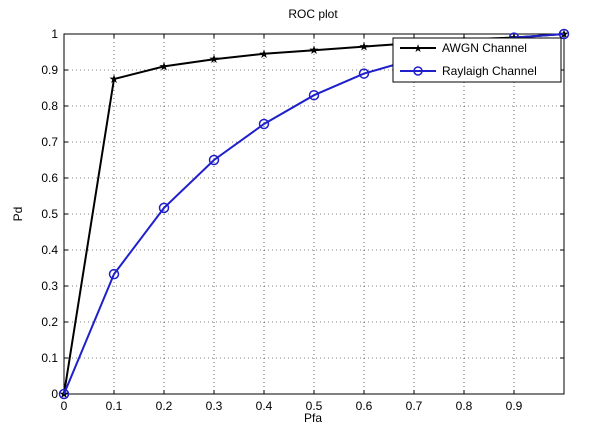 The image size is (590, 430). I want to click on legend-label-rayleigh: Raylaigh Channel, so click(489, 71).